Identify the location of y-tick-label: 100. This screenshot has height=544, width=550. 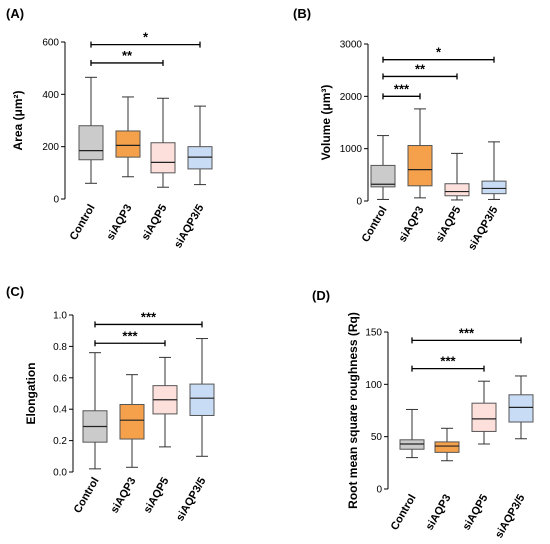
(373, 385).